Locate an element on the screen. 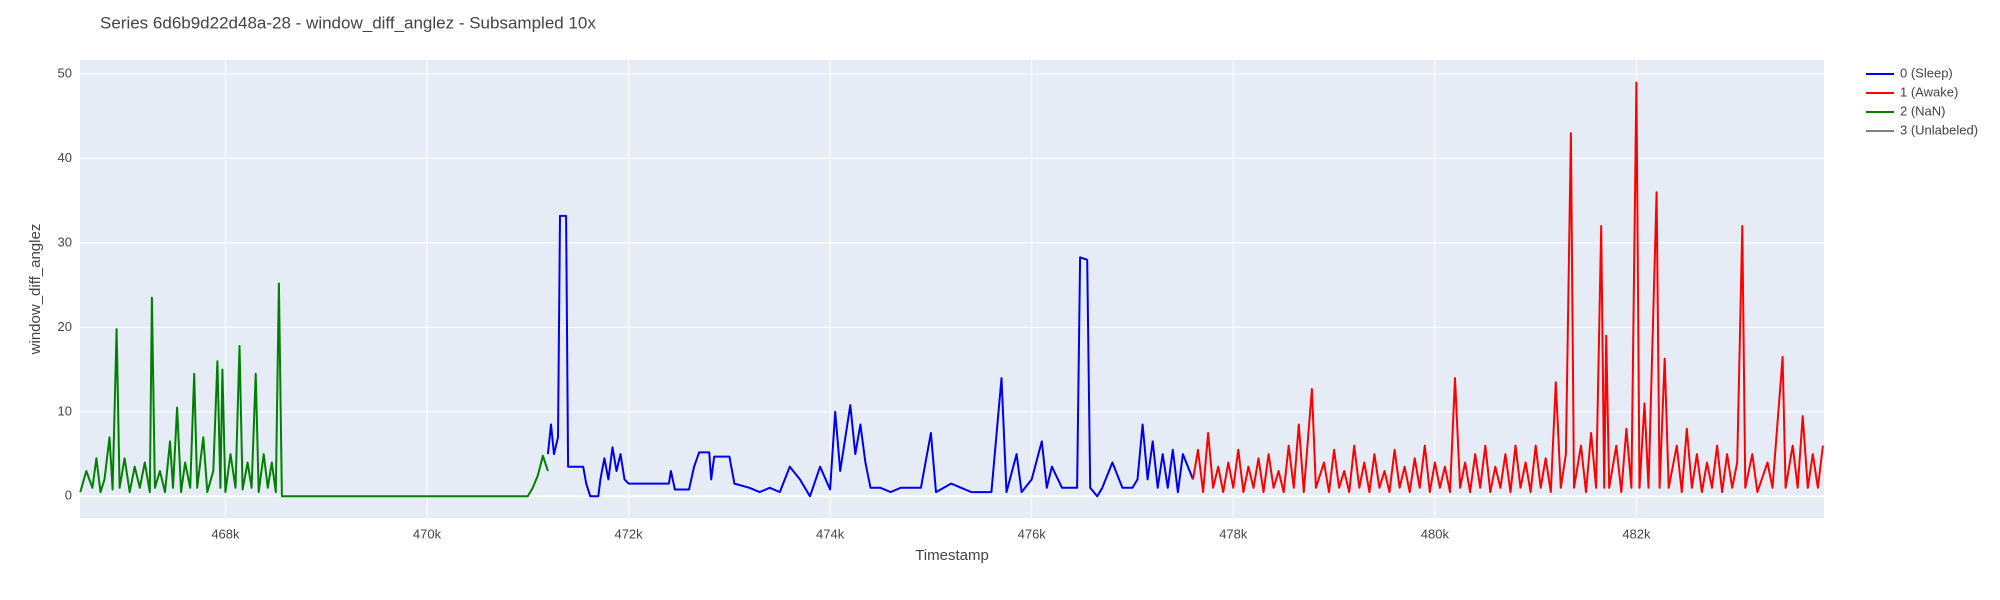 This screenshot has width=2000, height=600. y-tick-label: 10 is located at coordinates (65, 410).